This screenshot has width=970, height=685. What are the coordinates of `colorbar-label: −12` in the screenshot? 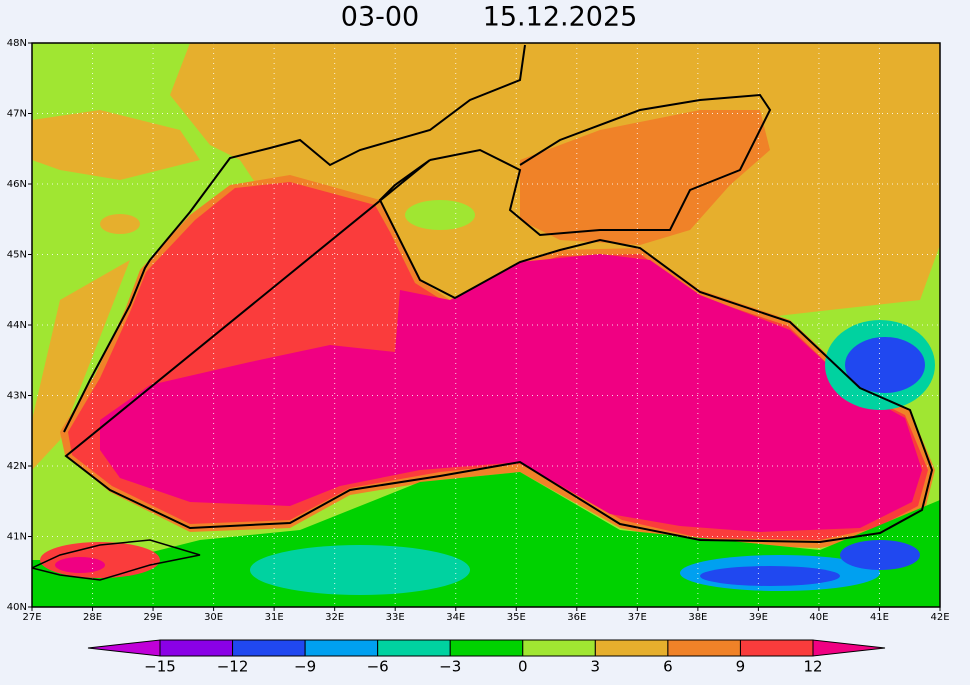 It's located at (233, 667).